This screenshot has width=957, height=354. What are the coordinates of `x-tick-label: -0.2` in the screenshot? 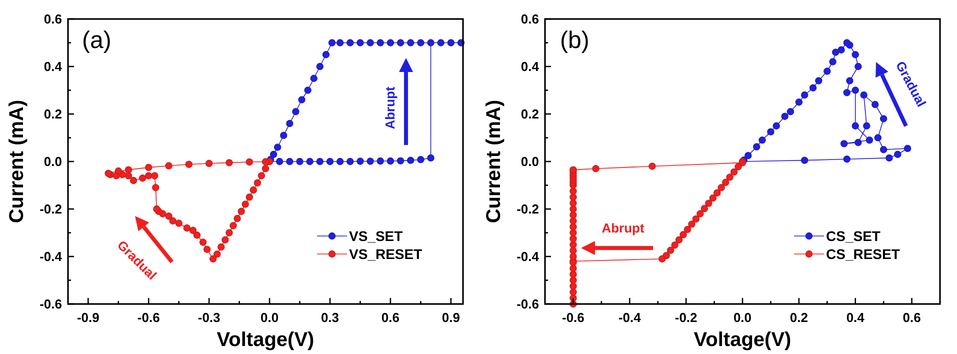 It's located at (686, 317).